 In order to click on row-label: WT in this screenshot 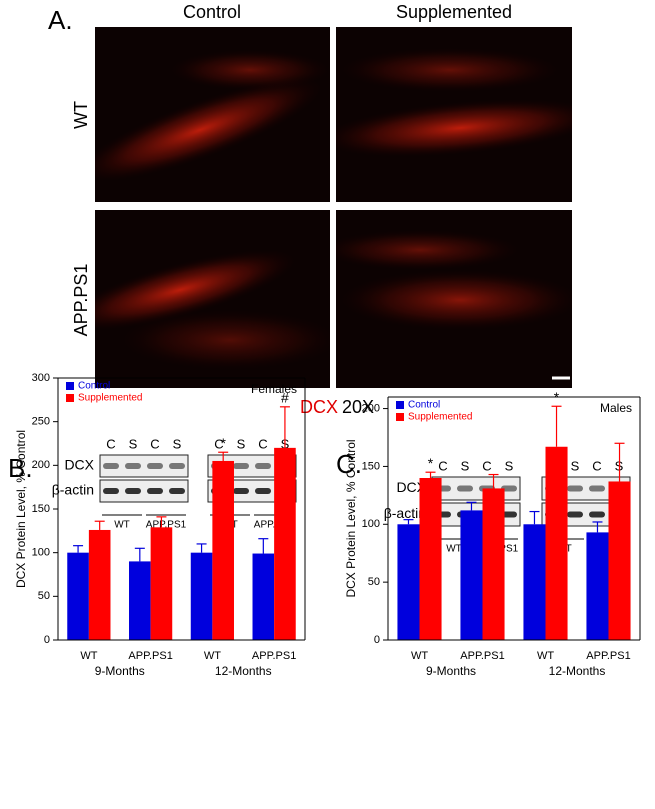, I will do `click(81, 115)`.